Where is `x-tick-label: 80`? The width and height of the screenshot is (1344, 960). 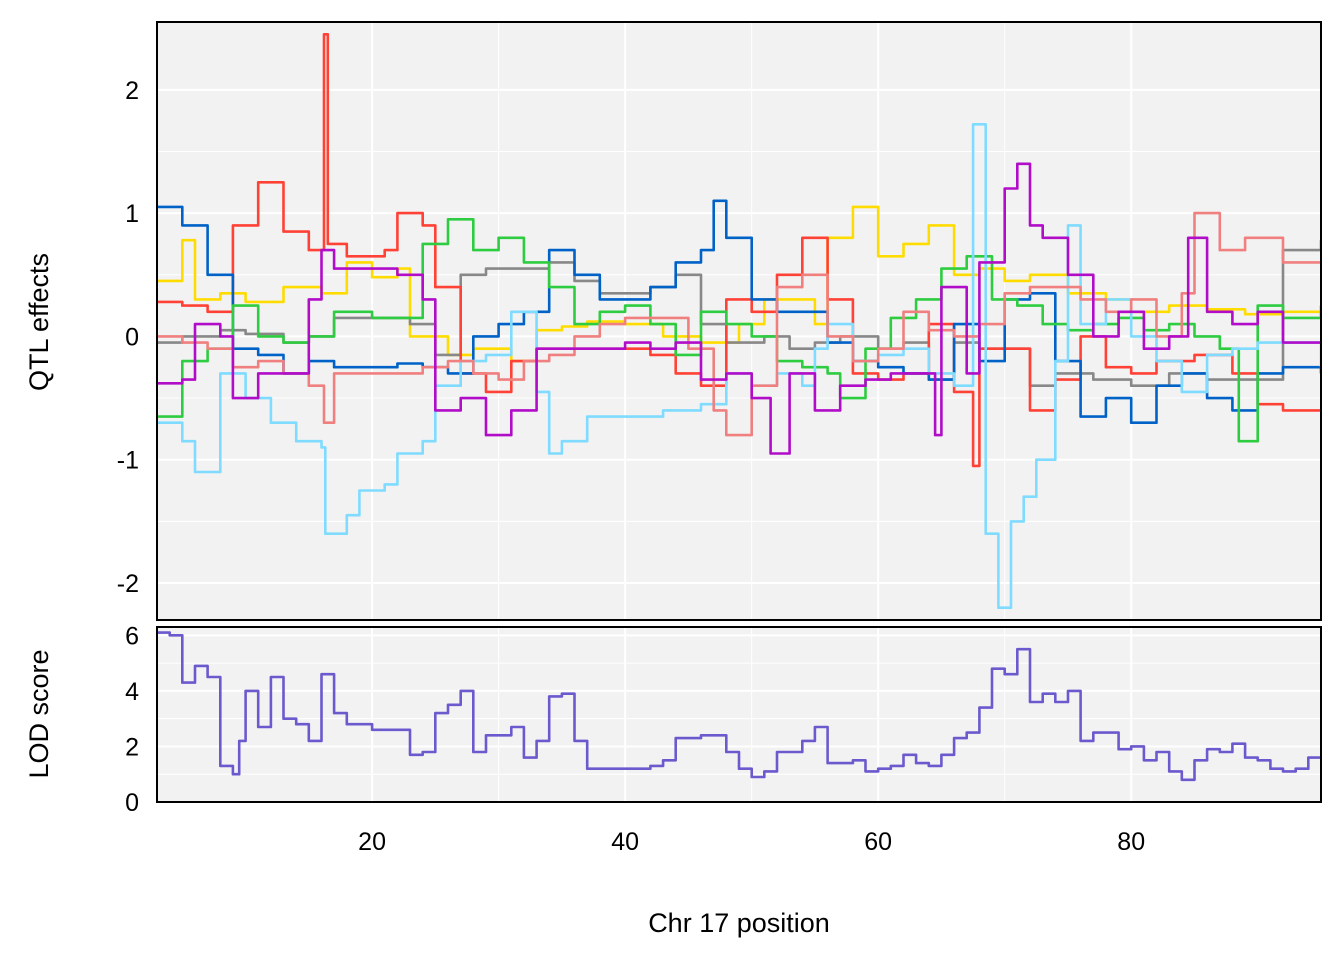 x-tick-label: 80 is located at coordinates (1131, 842).